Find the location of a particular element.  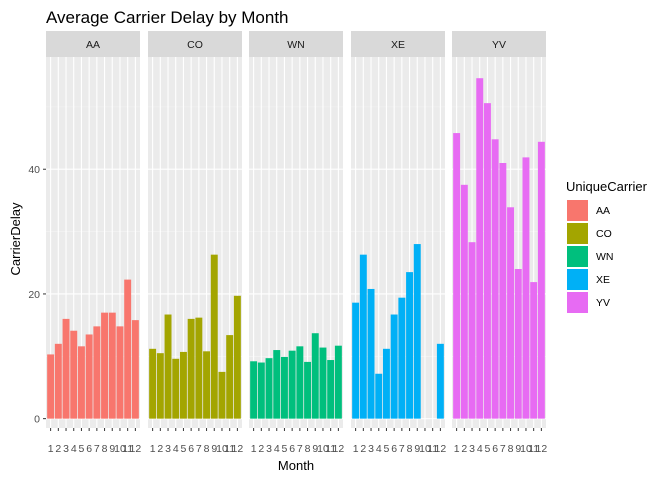

facet-strip-label: WN is located at coordinates (296, 45).